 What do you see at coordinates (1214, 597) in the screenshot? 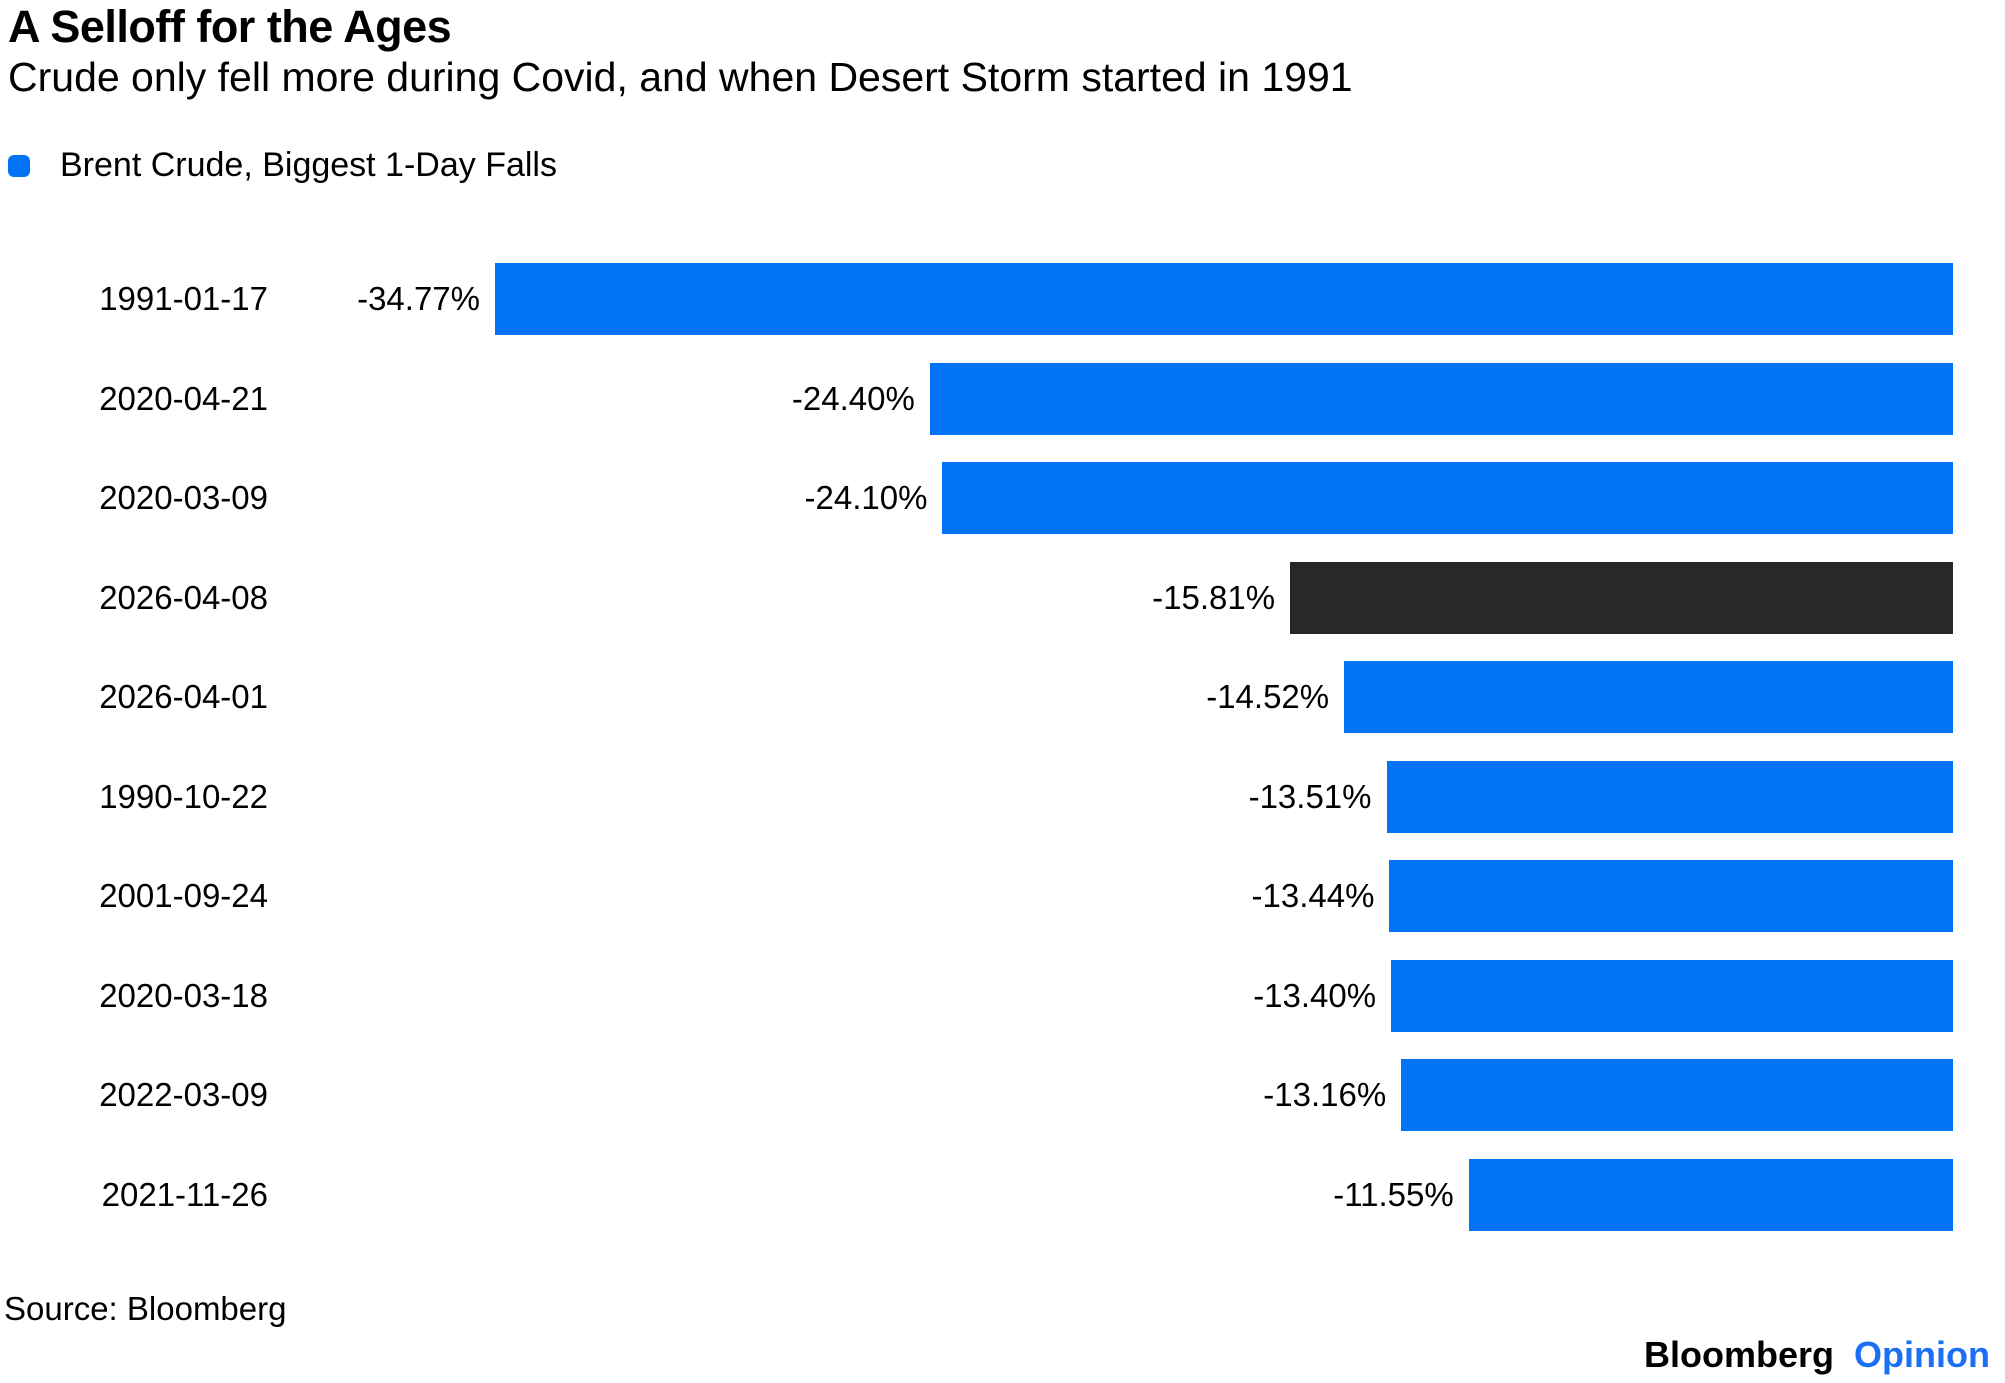
I see `value-label: -15.81%` at bounding box center [1214, 597].